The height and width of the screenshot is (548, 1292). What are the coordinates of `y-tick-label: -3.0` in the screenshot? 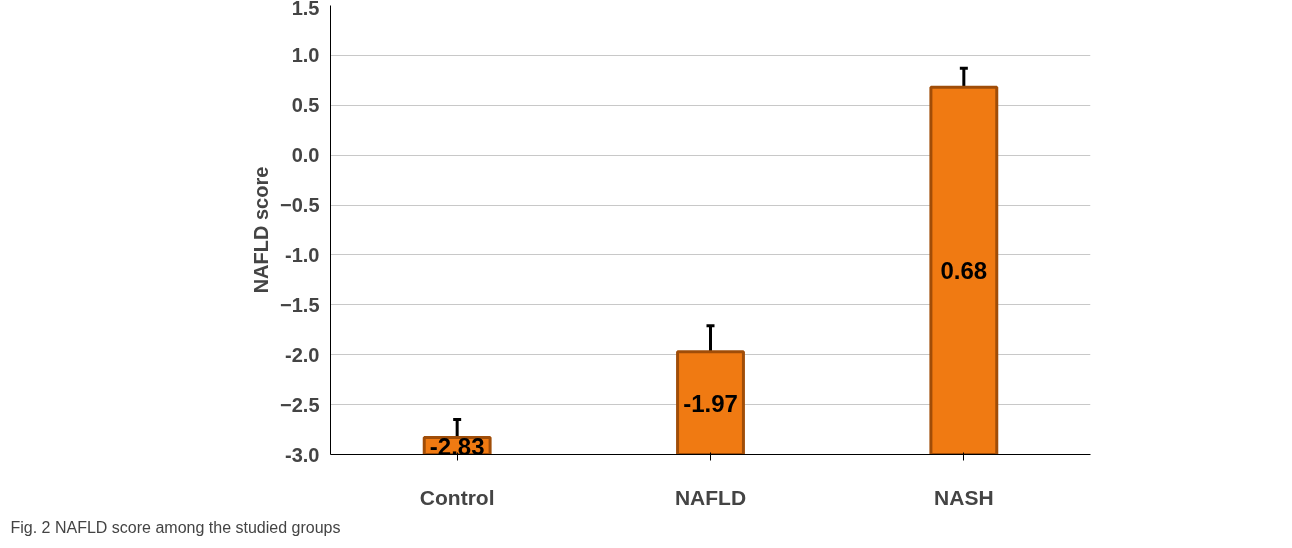 It's located at (302, 454).